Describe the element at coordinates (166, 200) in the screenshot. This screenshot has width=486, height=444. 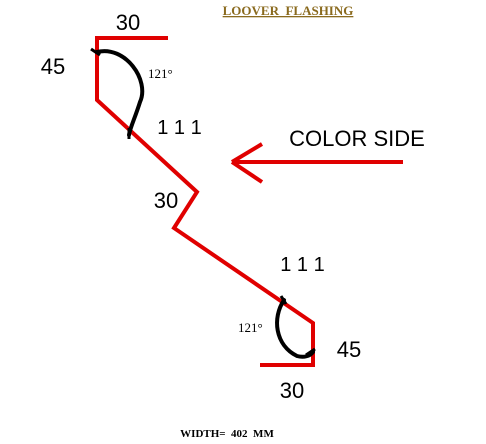
I see `dim-middle-step: 30` at that location.